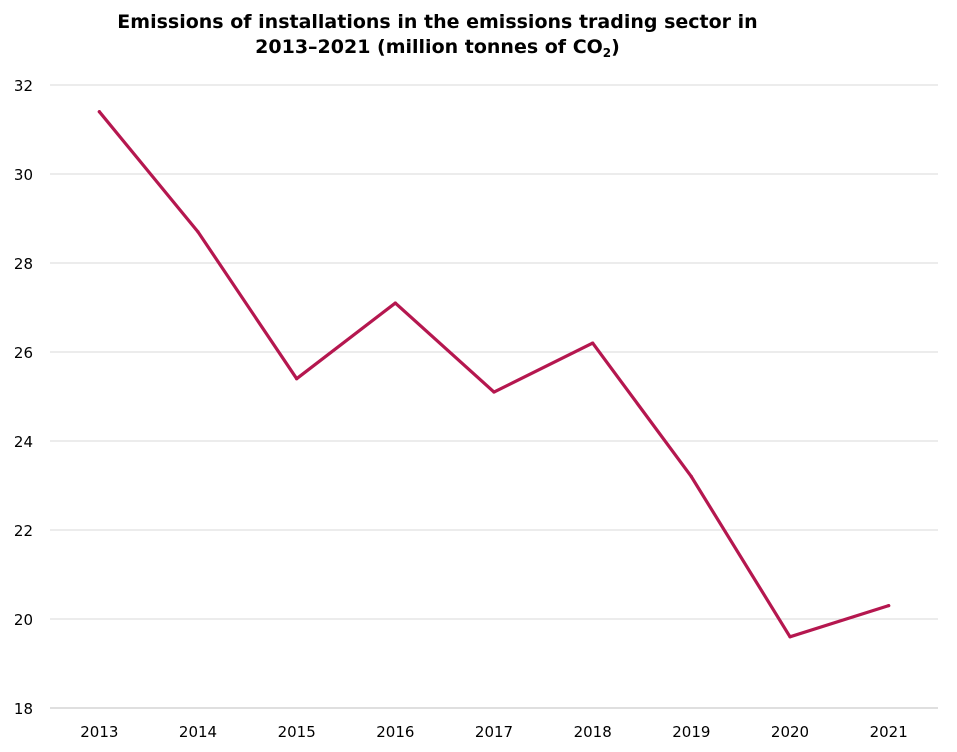  What do you see at coordinates (198, 732) in the screenshot?
I see `x-tick-label-2014: 2014` at bounding box center [198, 732].